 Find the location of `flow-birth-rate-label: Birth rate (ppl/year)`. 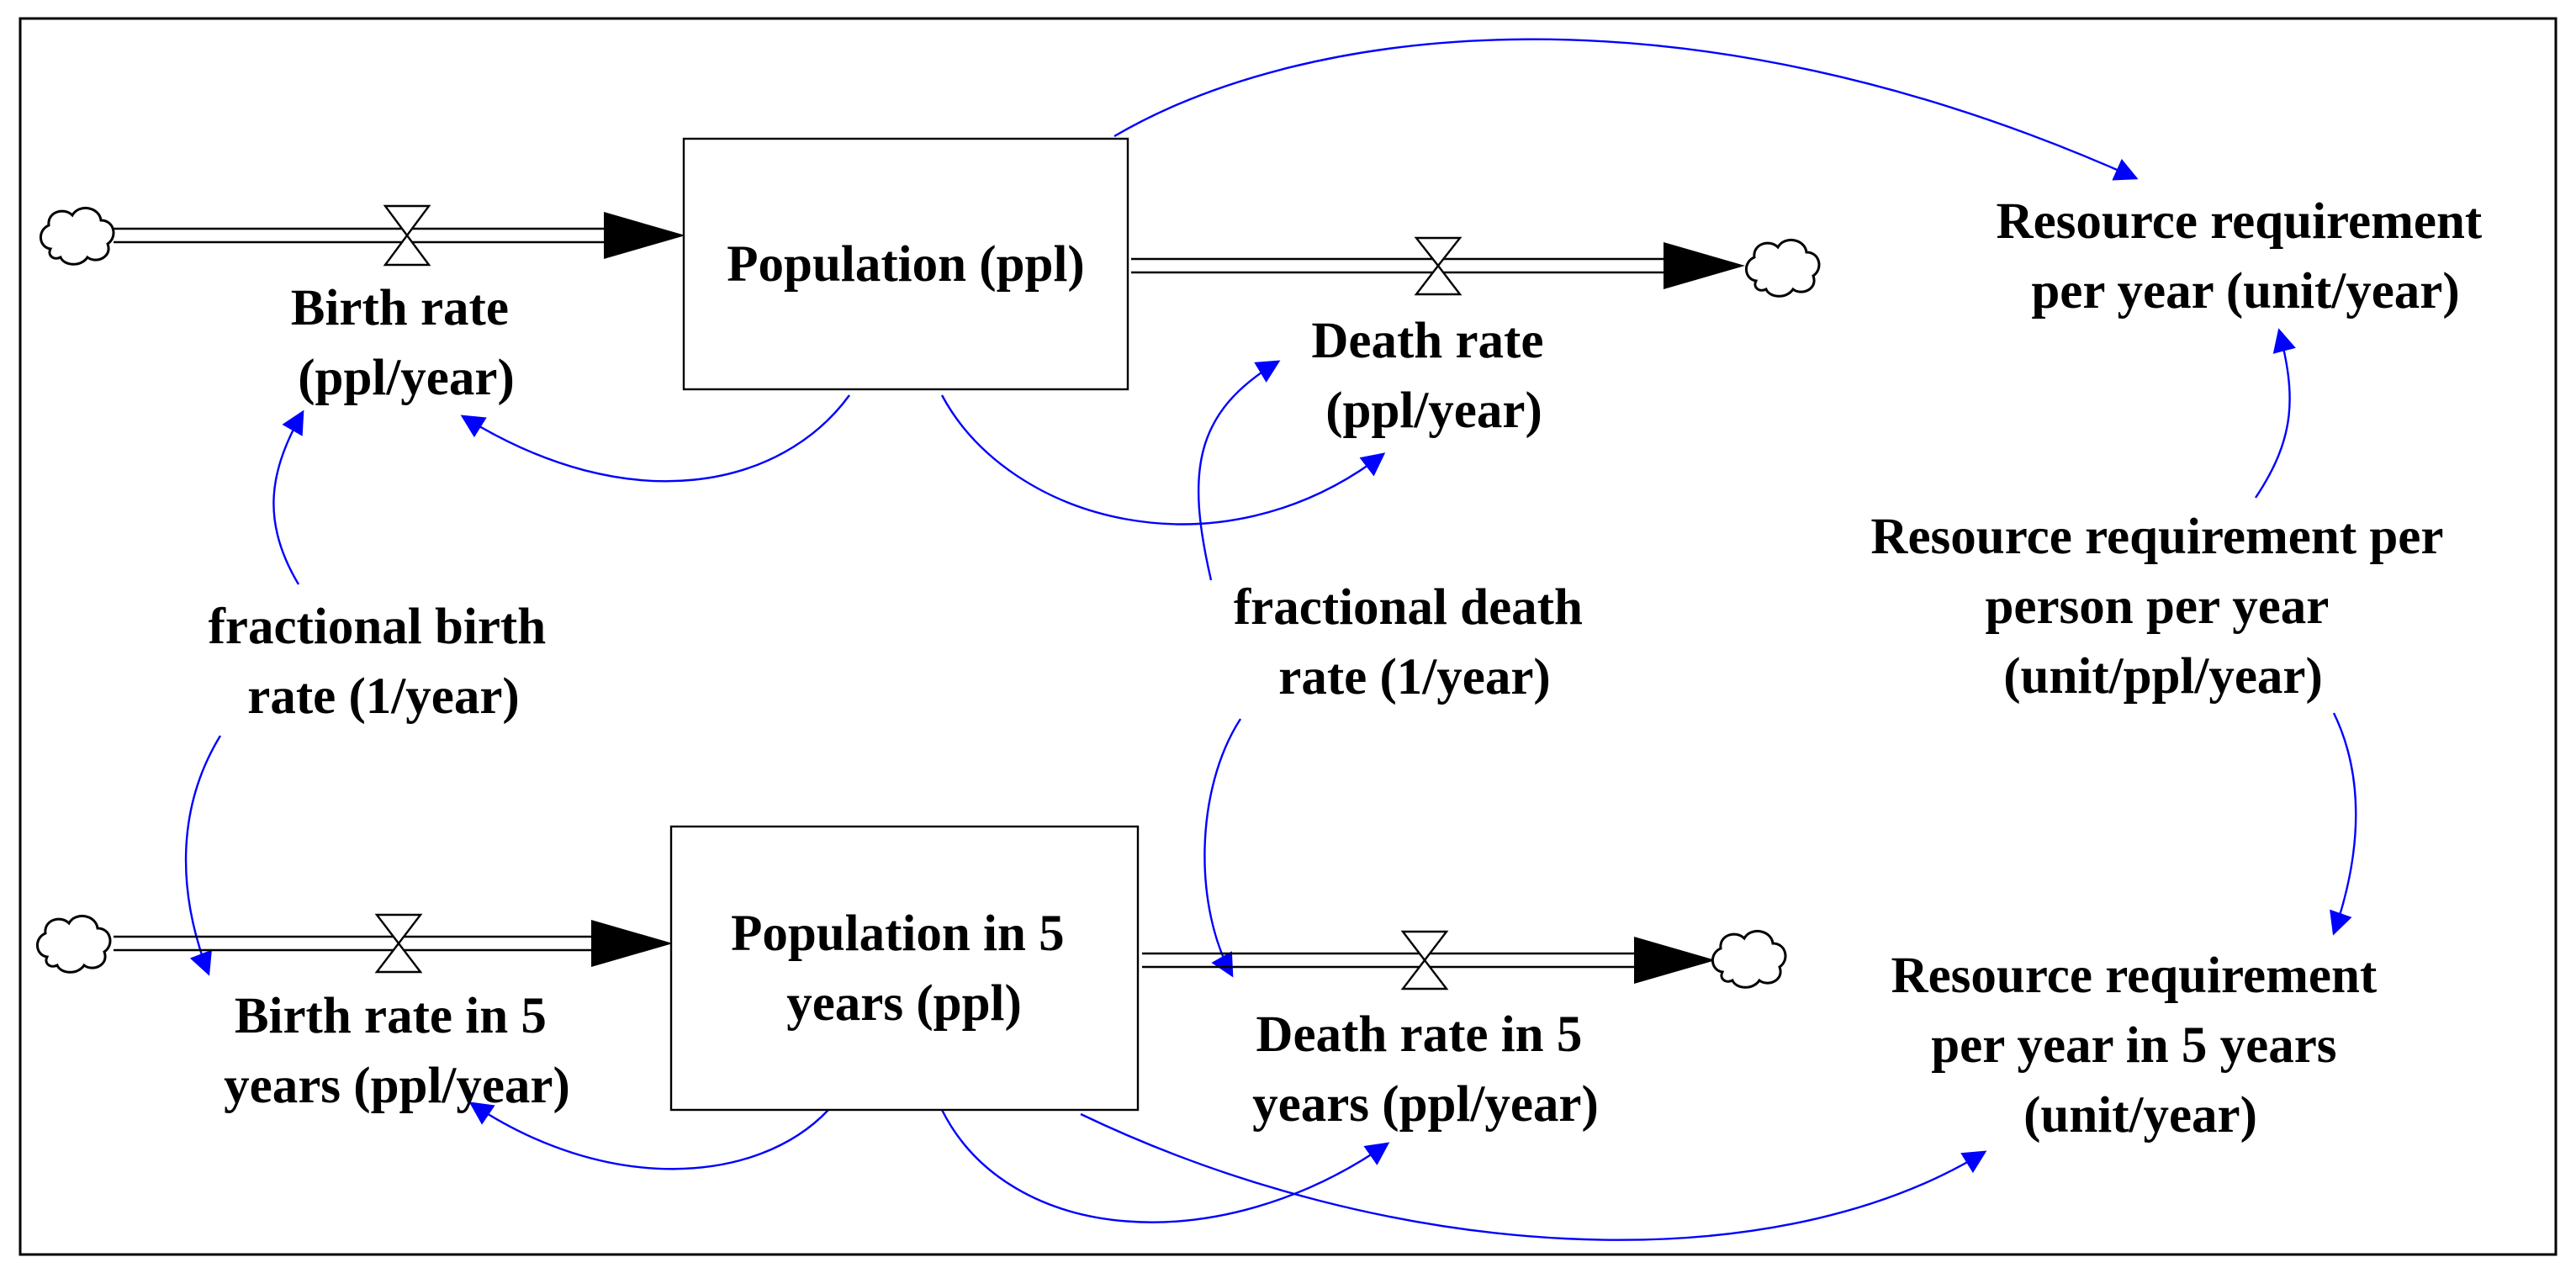

flow-birth-rate-label: Birth rate (ppl/year) is located at coordinates (406, 343).